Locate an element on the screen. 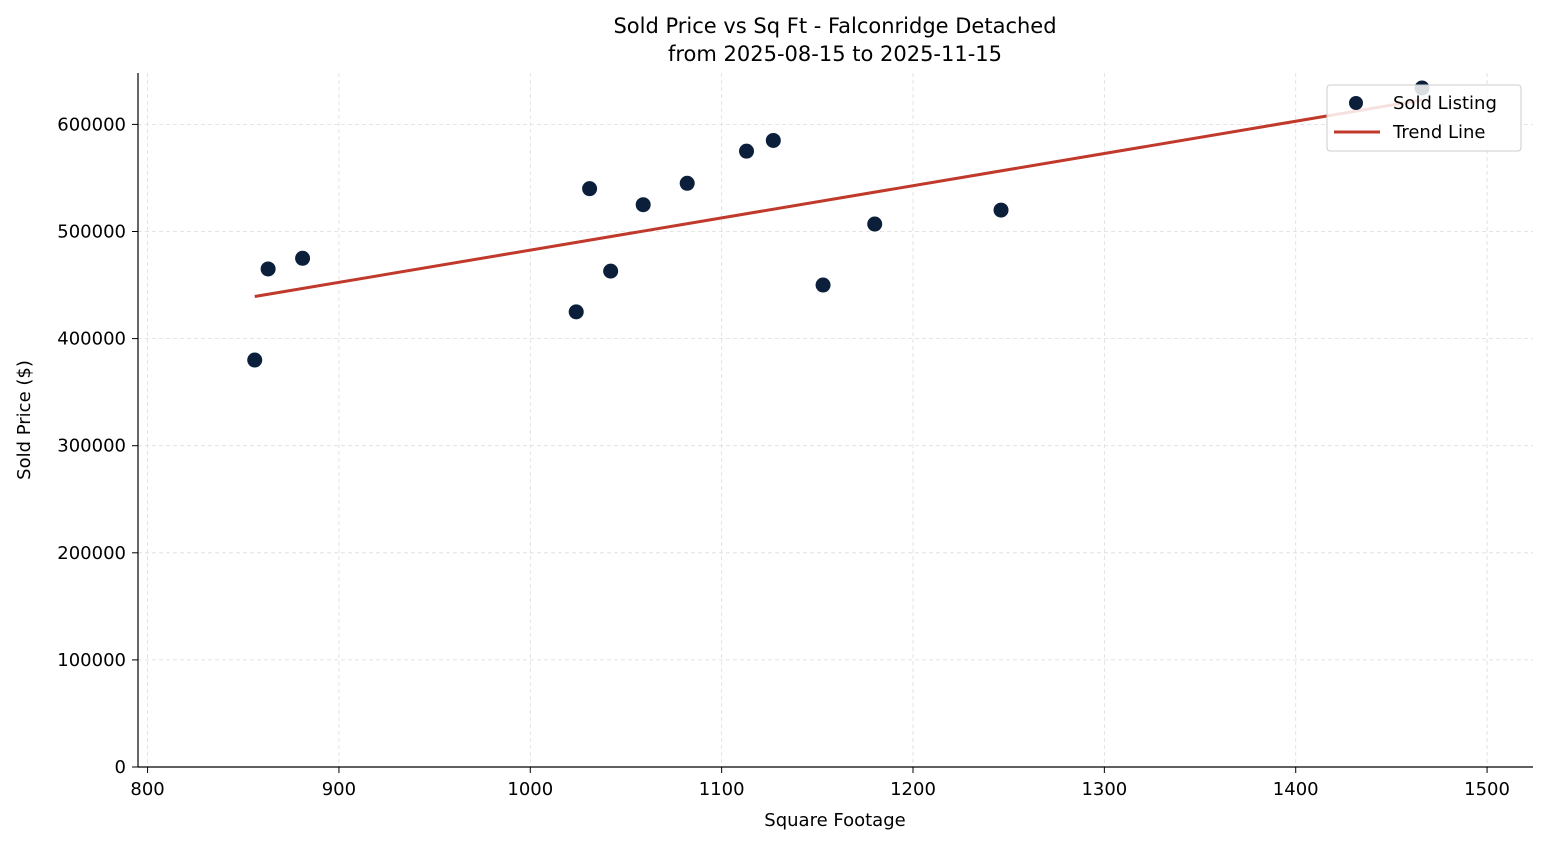 Image resolution: width=1547 pixels, height=849 pixels. x-tick-label: 1200 is located at coordinates (913, 789).